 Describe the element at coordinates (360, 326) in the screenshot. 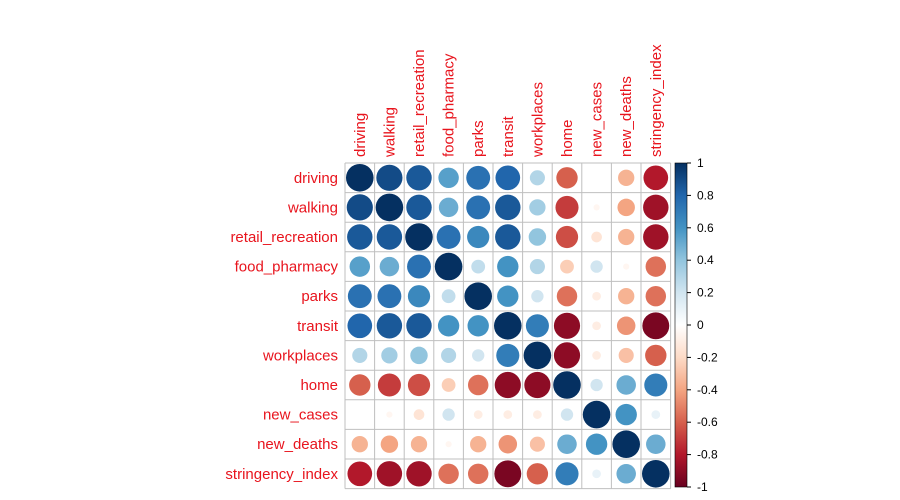

I see `corr-circle-transit-driving` at that location.